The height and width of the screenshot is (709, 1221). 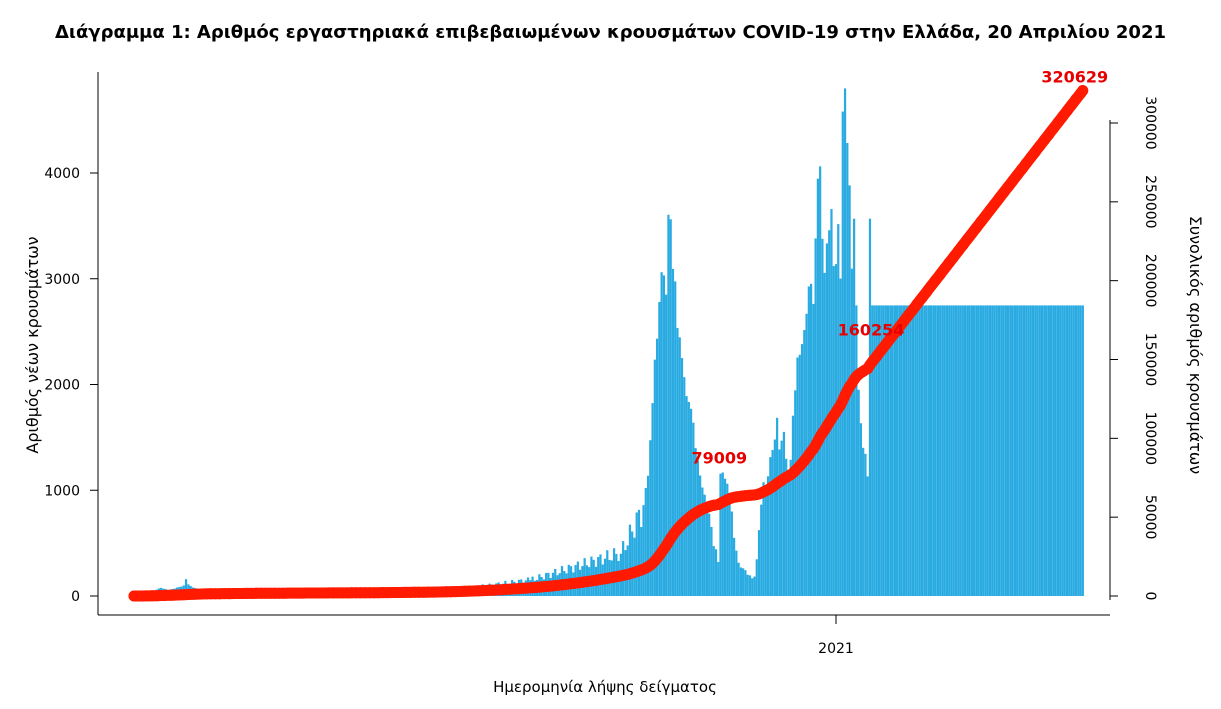 I want to click on cumulative-annotation: 160254, so click(x=871, y=329).